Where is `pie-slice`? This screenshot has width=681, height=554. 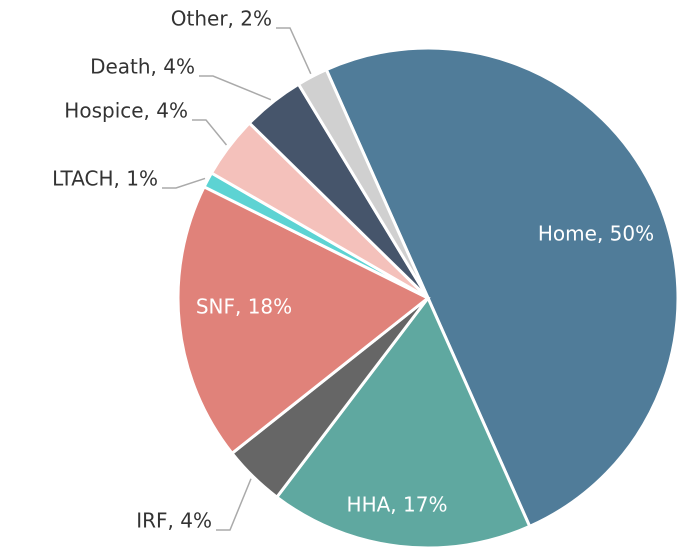
pie-slice is located at coordinates (363, 183).